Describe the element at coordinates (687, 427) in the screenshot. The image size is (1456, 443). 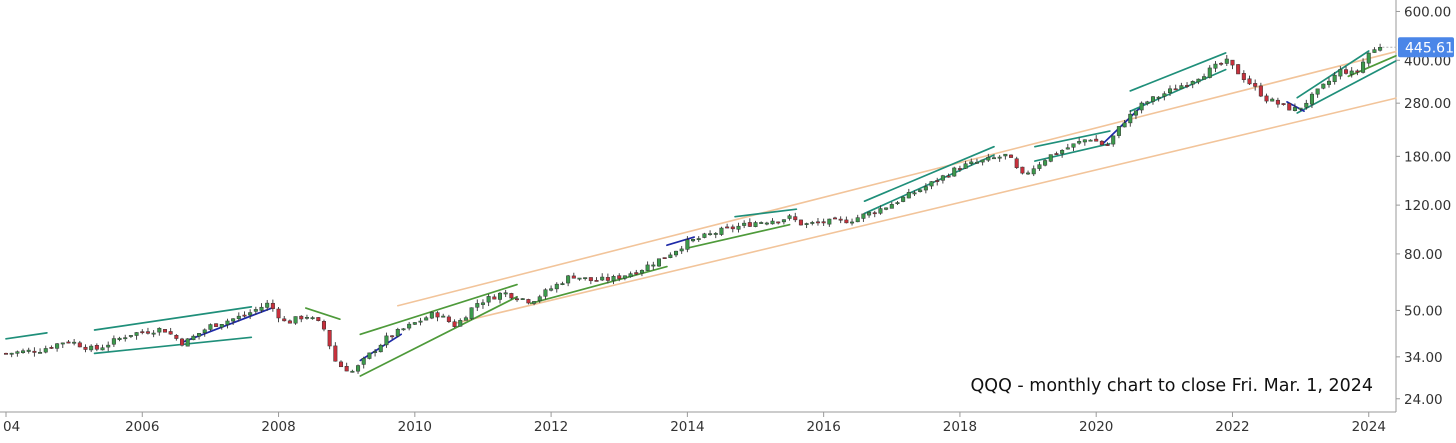
I see `x-axis-tick-label: 2014` at that location.